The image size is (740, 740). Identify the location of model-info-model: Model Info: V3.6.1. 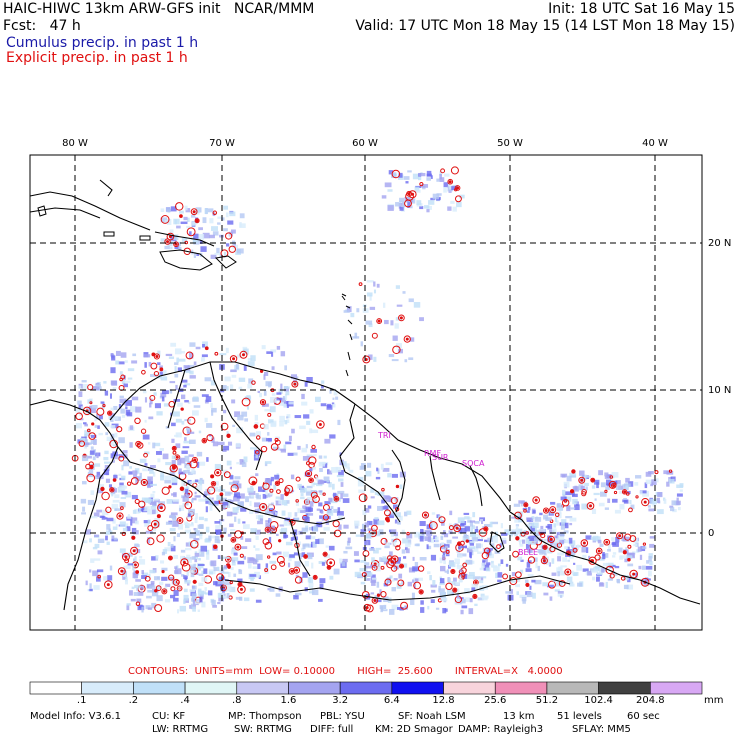
(75, 716).